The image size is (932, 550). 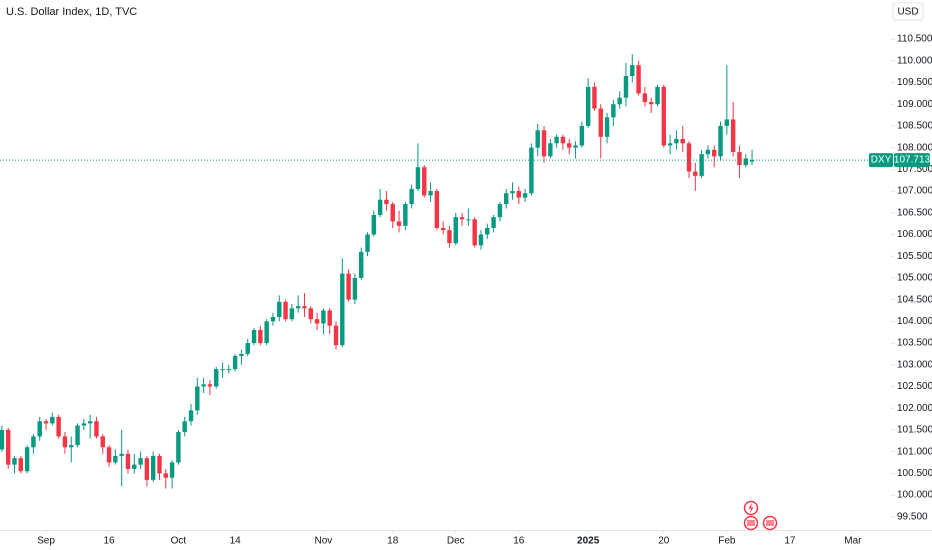 I want to click on y-tick-label: 104.000, so click(x=914, y=321).